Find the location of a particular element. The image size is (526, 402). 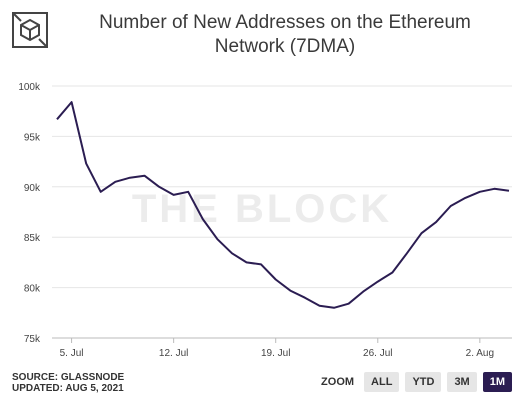

y-axis-ticks: 100k 95k 90k 85k 80k 75k is located at coordinates (29, 213).